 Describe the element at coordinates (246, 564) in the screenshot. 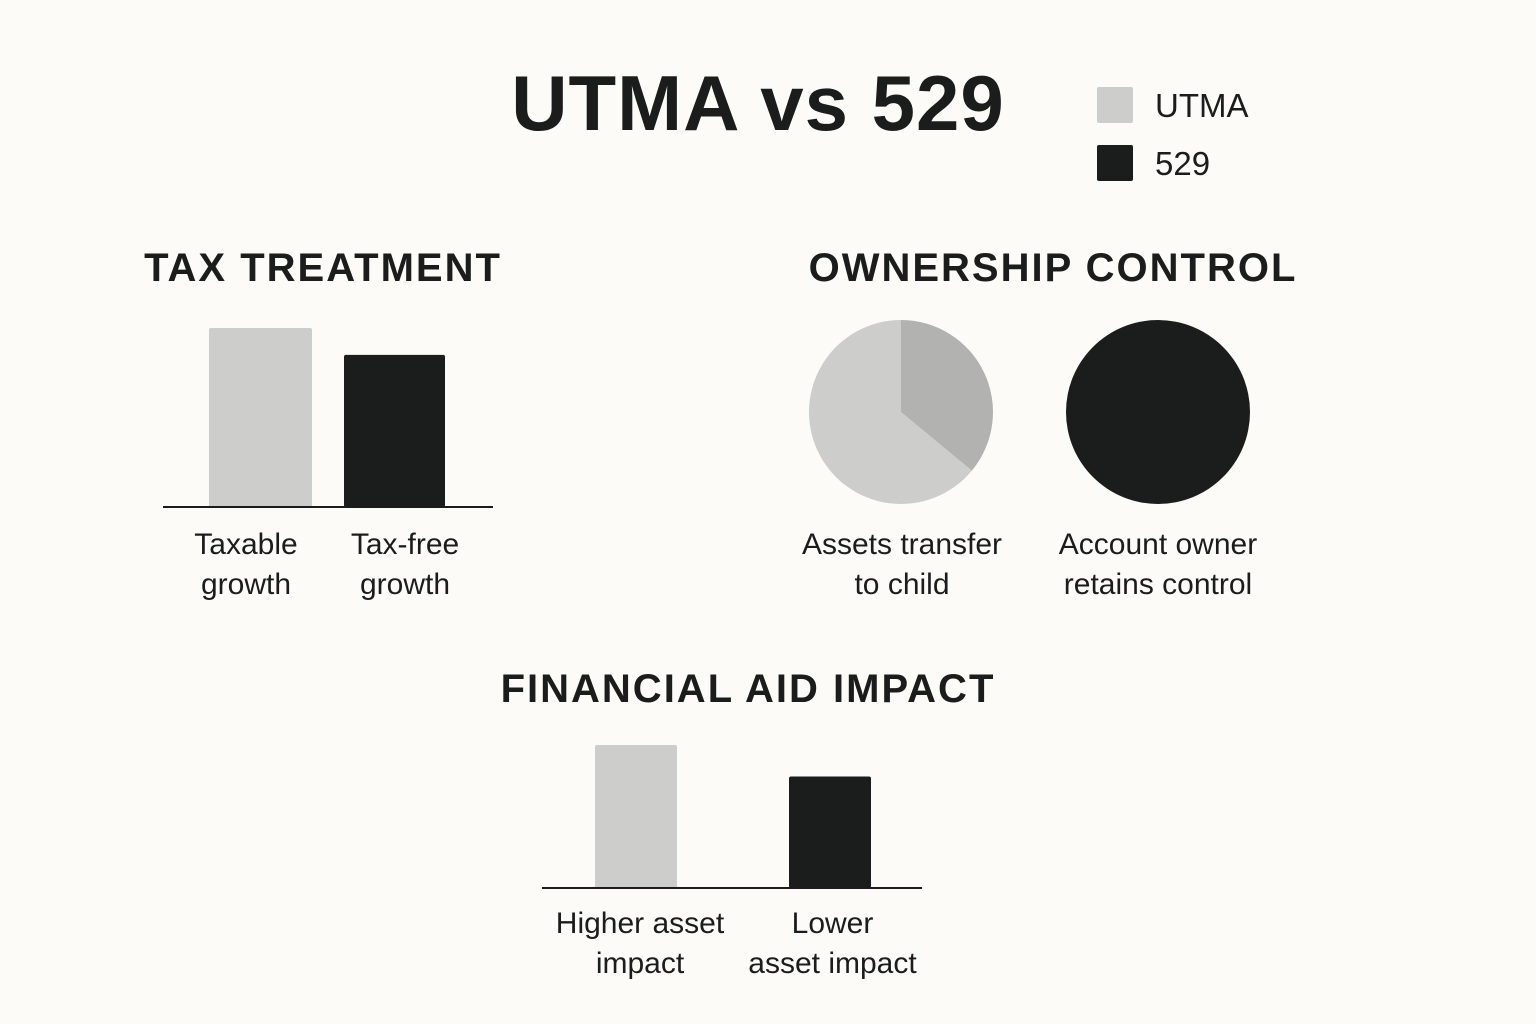

I see `tax-category-label-utma: Taxable growth` at that location.